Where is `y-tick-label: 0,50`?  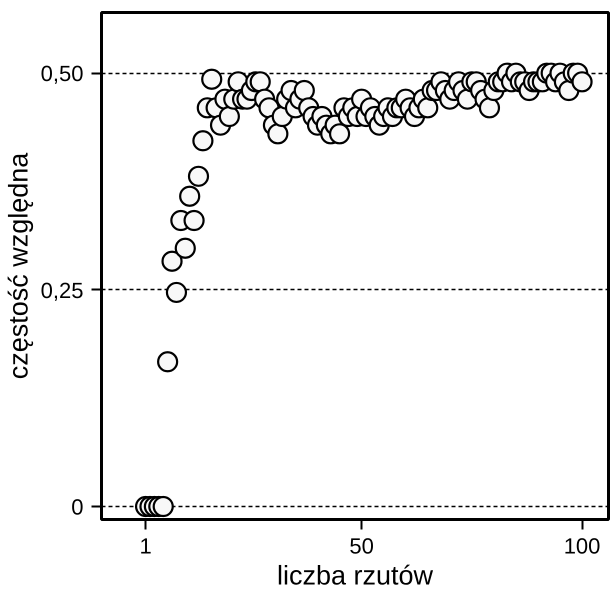 y-tick-label: 0,50 is located at coordinates (62, 73).